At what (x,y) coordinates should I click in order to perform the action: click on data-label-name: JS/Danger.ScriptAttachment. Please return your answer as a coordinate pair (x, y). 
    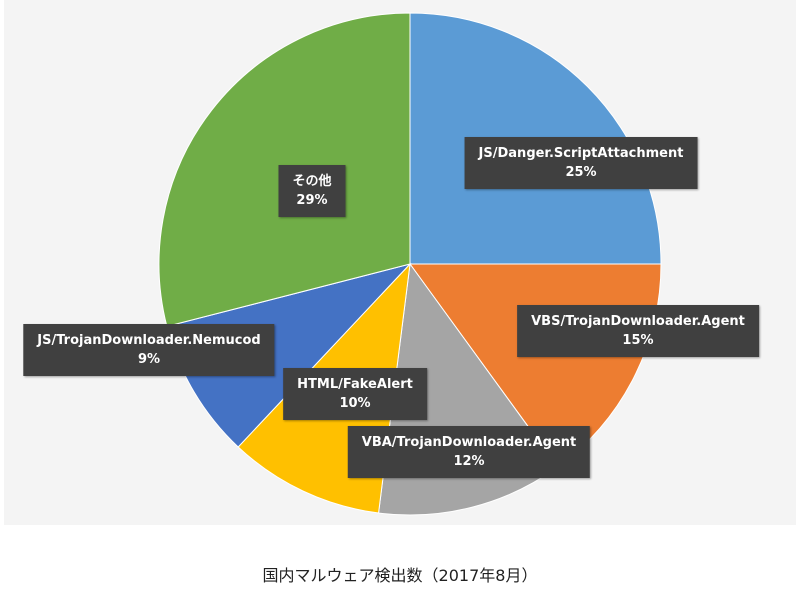
    Looking at the image, I should click on (581, 153).